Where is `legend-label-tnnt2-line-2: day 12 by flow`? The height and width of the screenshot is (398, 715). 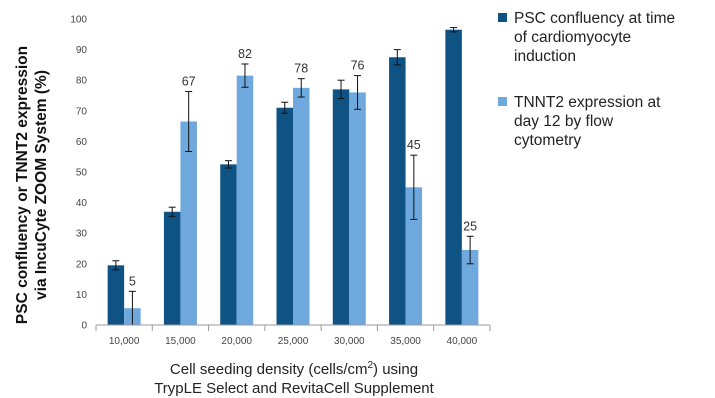 legend-label-tnnt2-line-2: day 12 by flow is located at coordinates (564, 121).